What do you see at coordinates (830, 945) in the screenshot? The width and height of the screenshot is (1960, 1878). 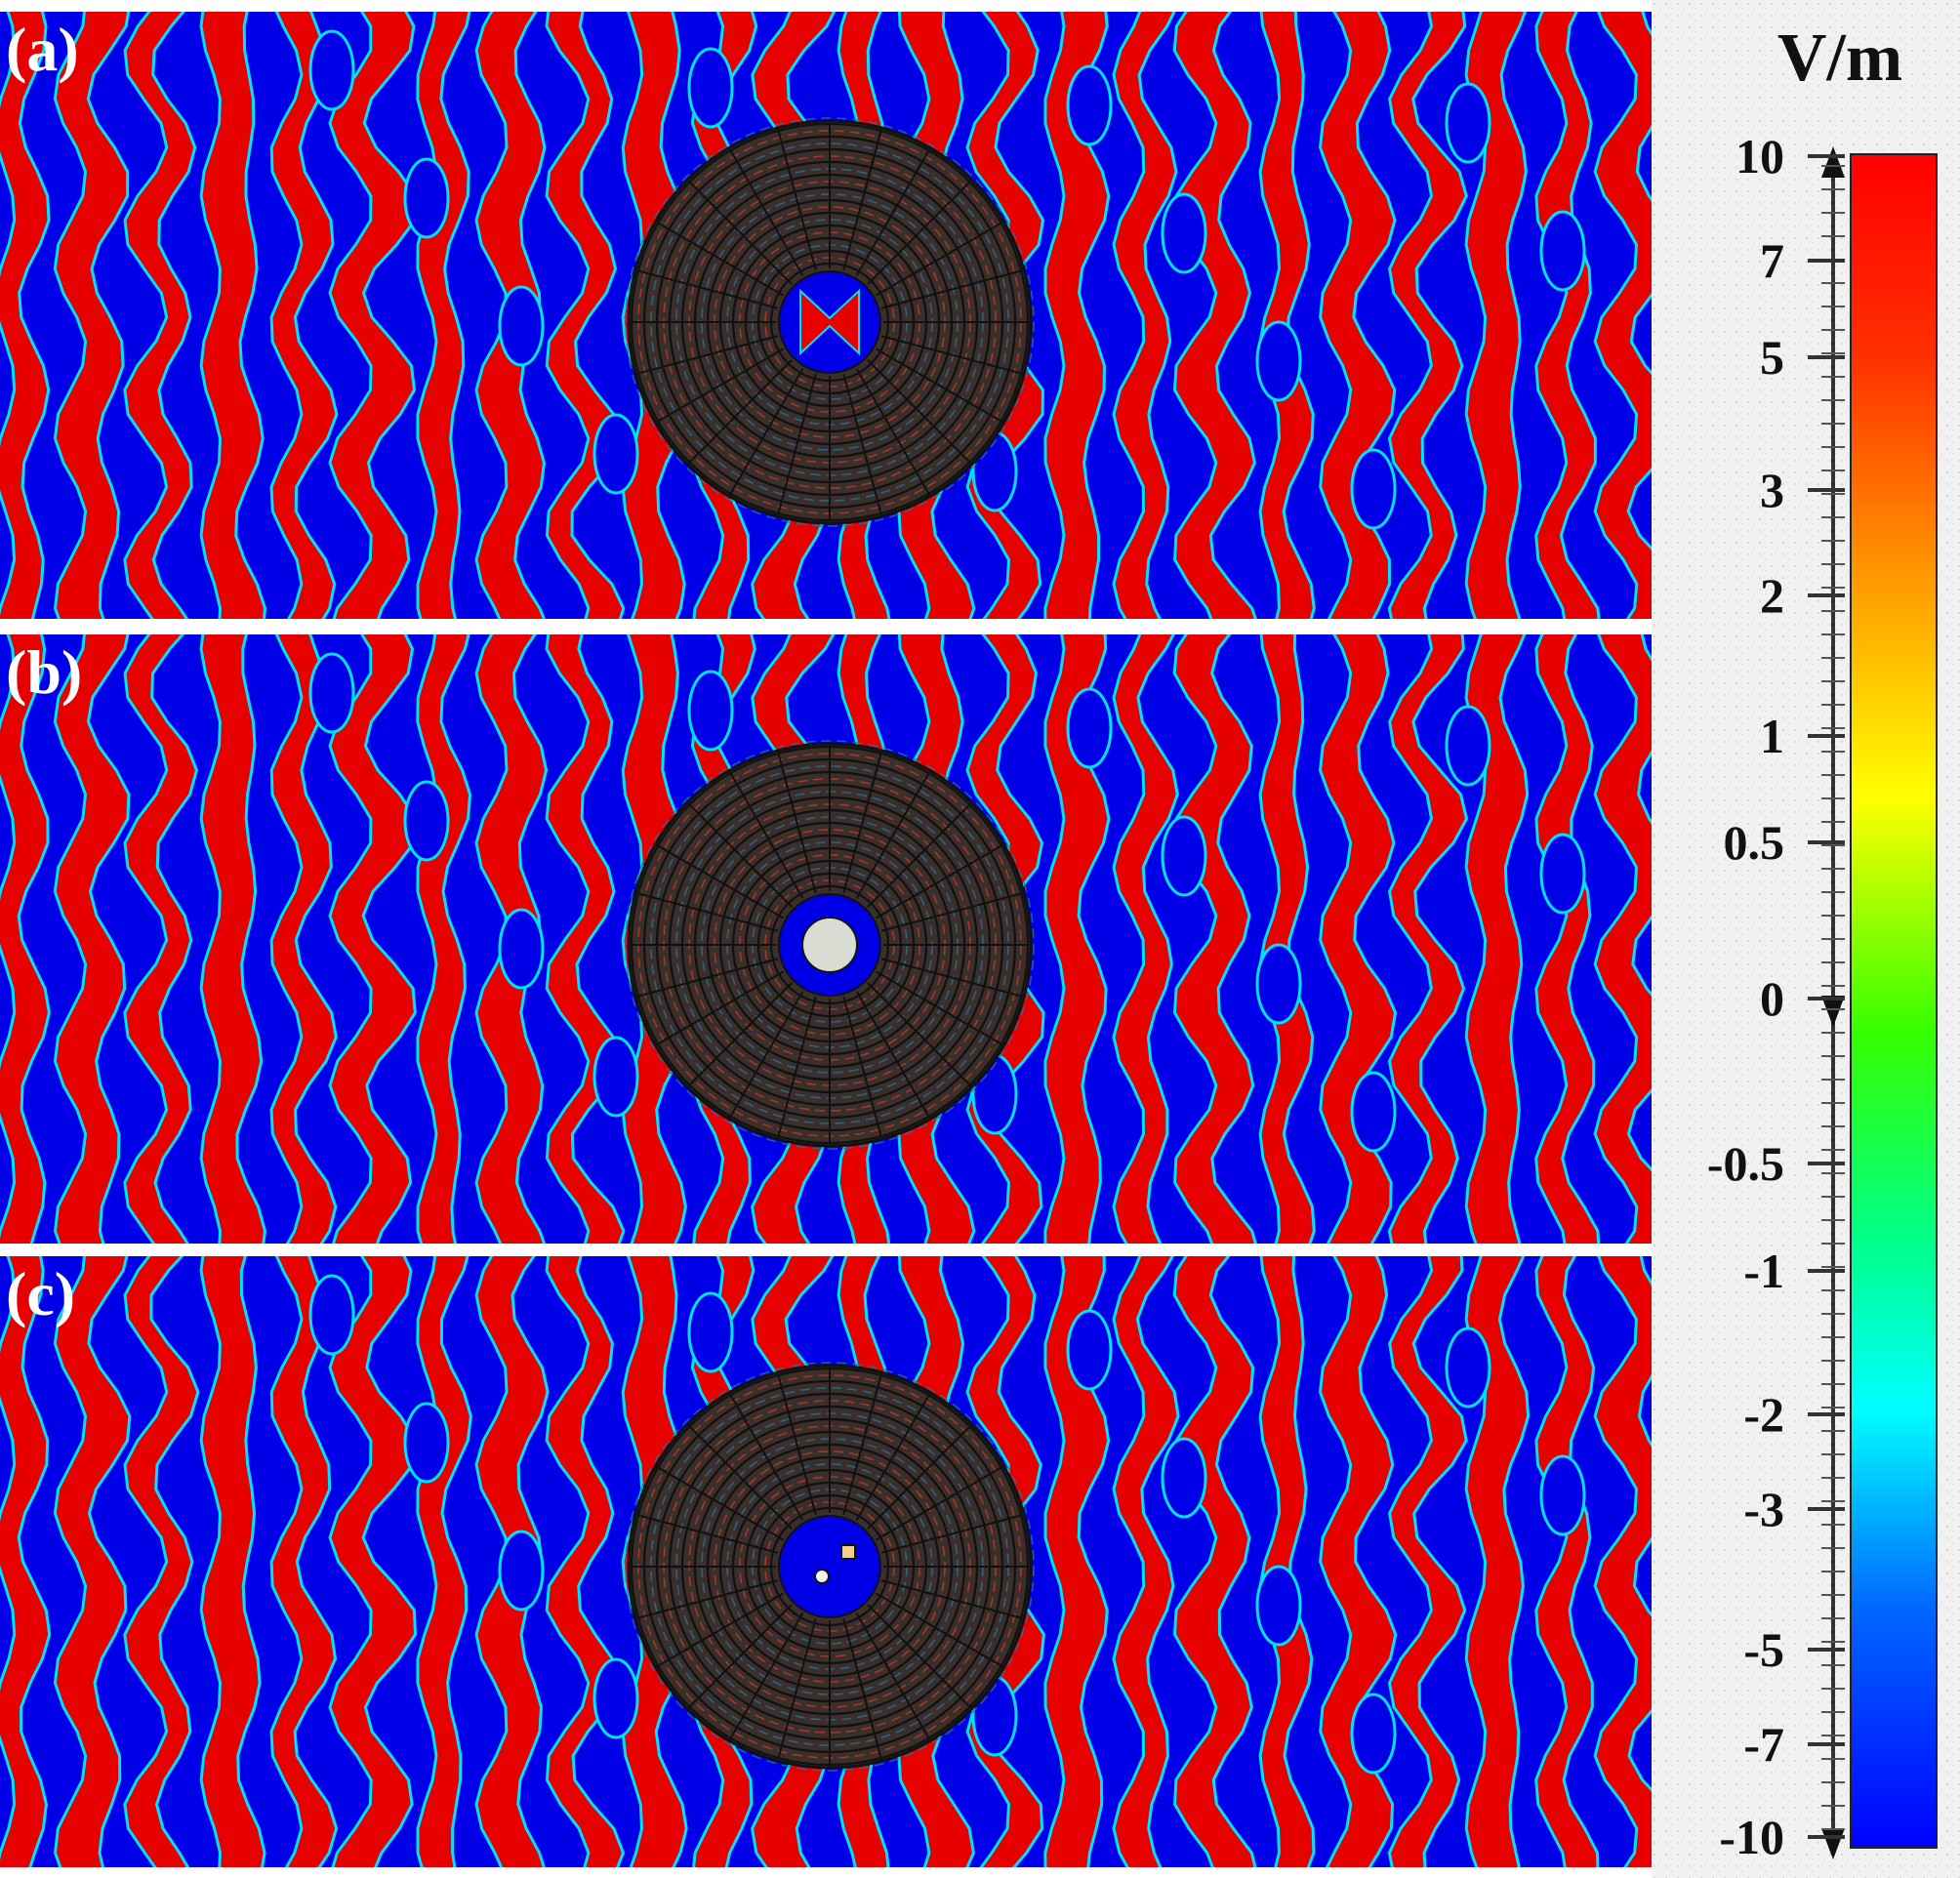 I see `center-object` at bounding box center [830, 945].